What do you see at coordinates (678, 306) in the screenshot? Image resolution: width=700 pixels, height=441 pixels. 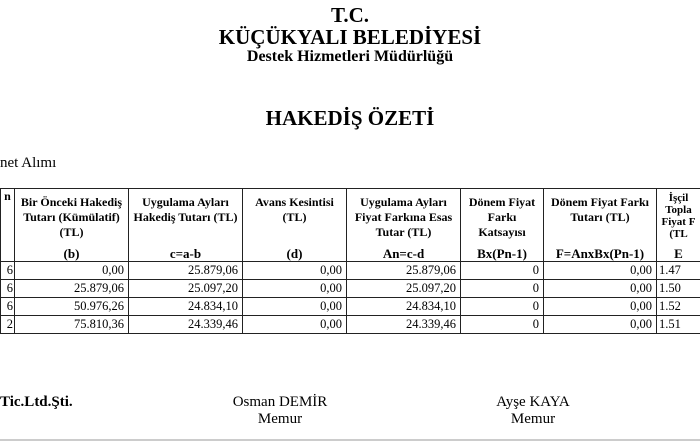 I see `table-cell: 1.52` at bounding box center [678, 306].